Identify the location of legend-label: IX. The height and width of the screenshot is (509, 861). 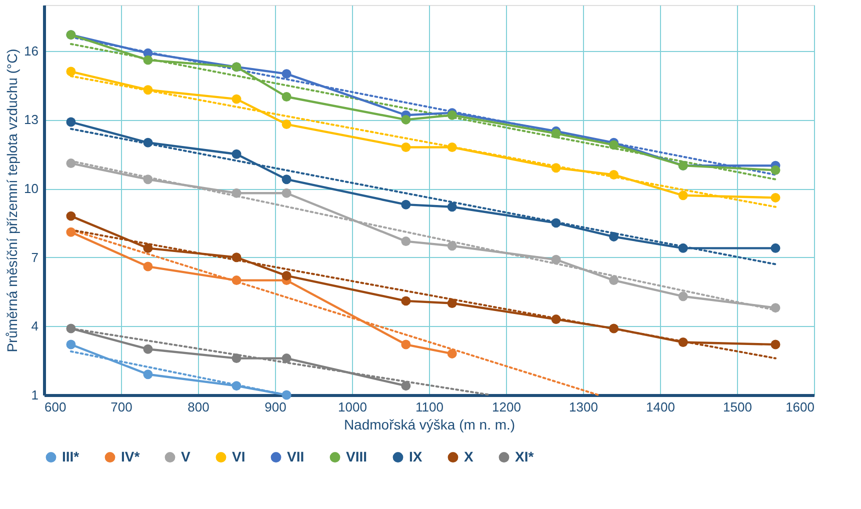
(416, 456).